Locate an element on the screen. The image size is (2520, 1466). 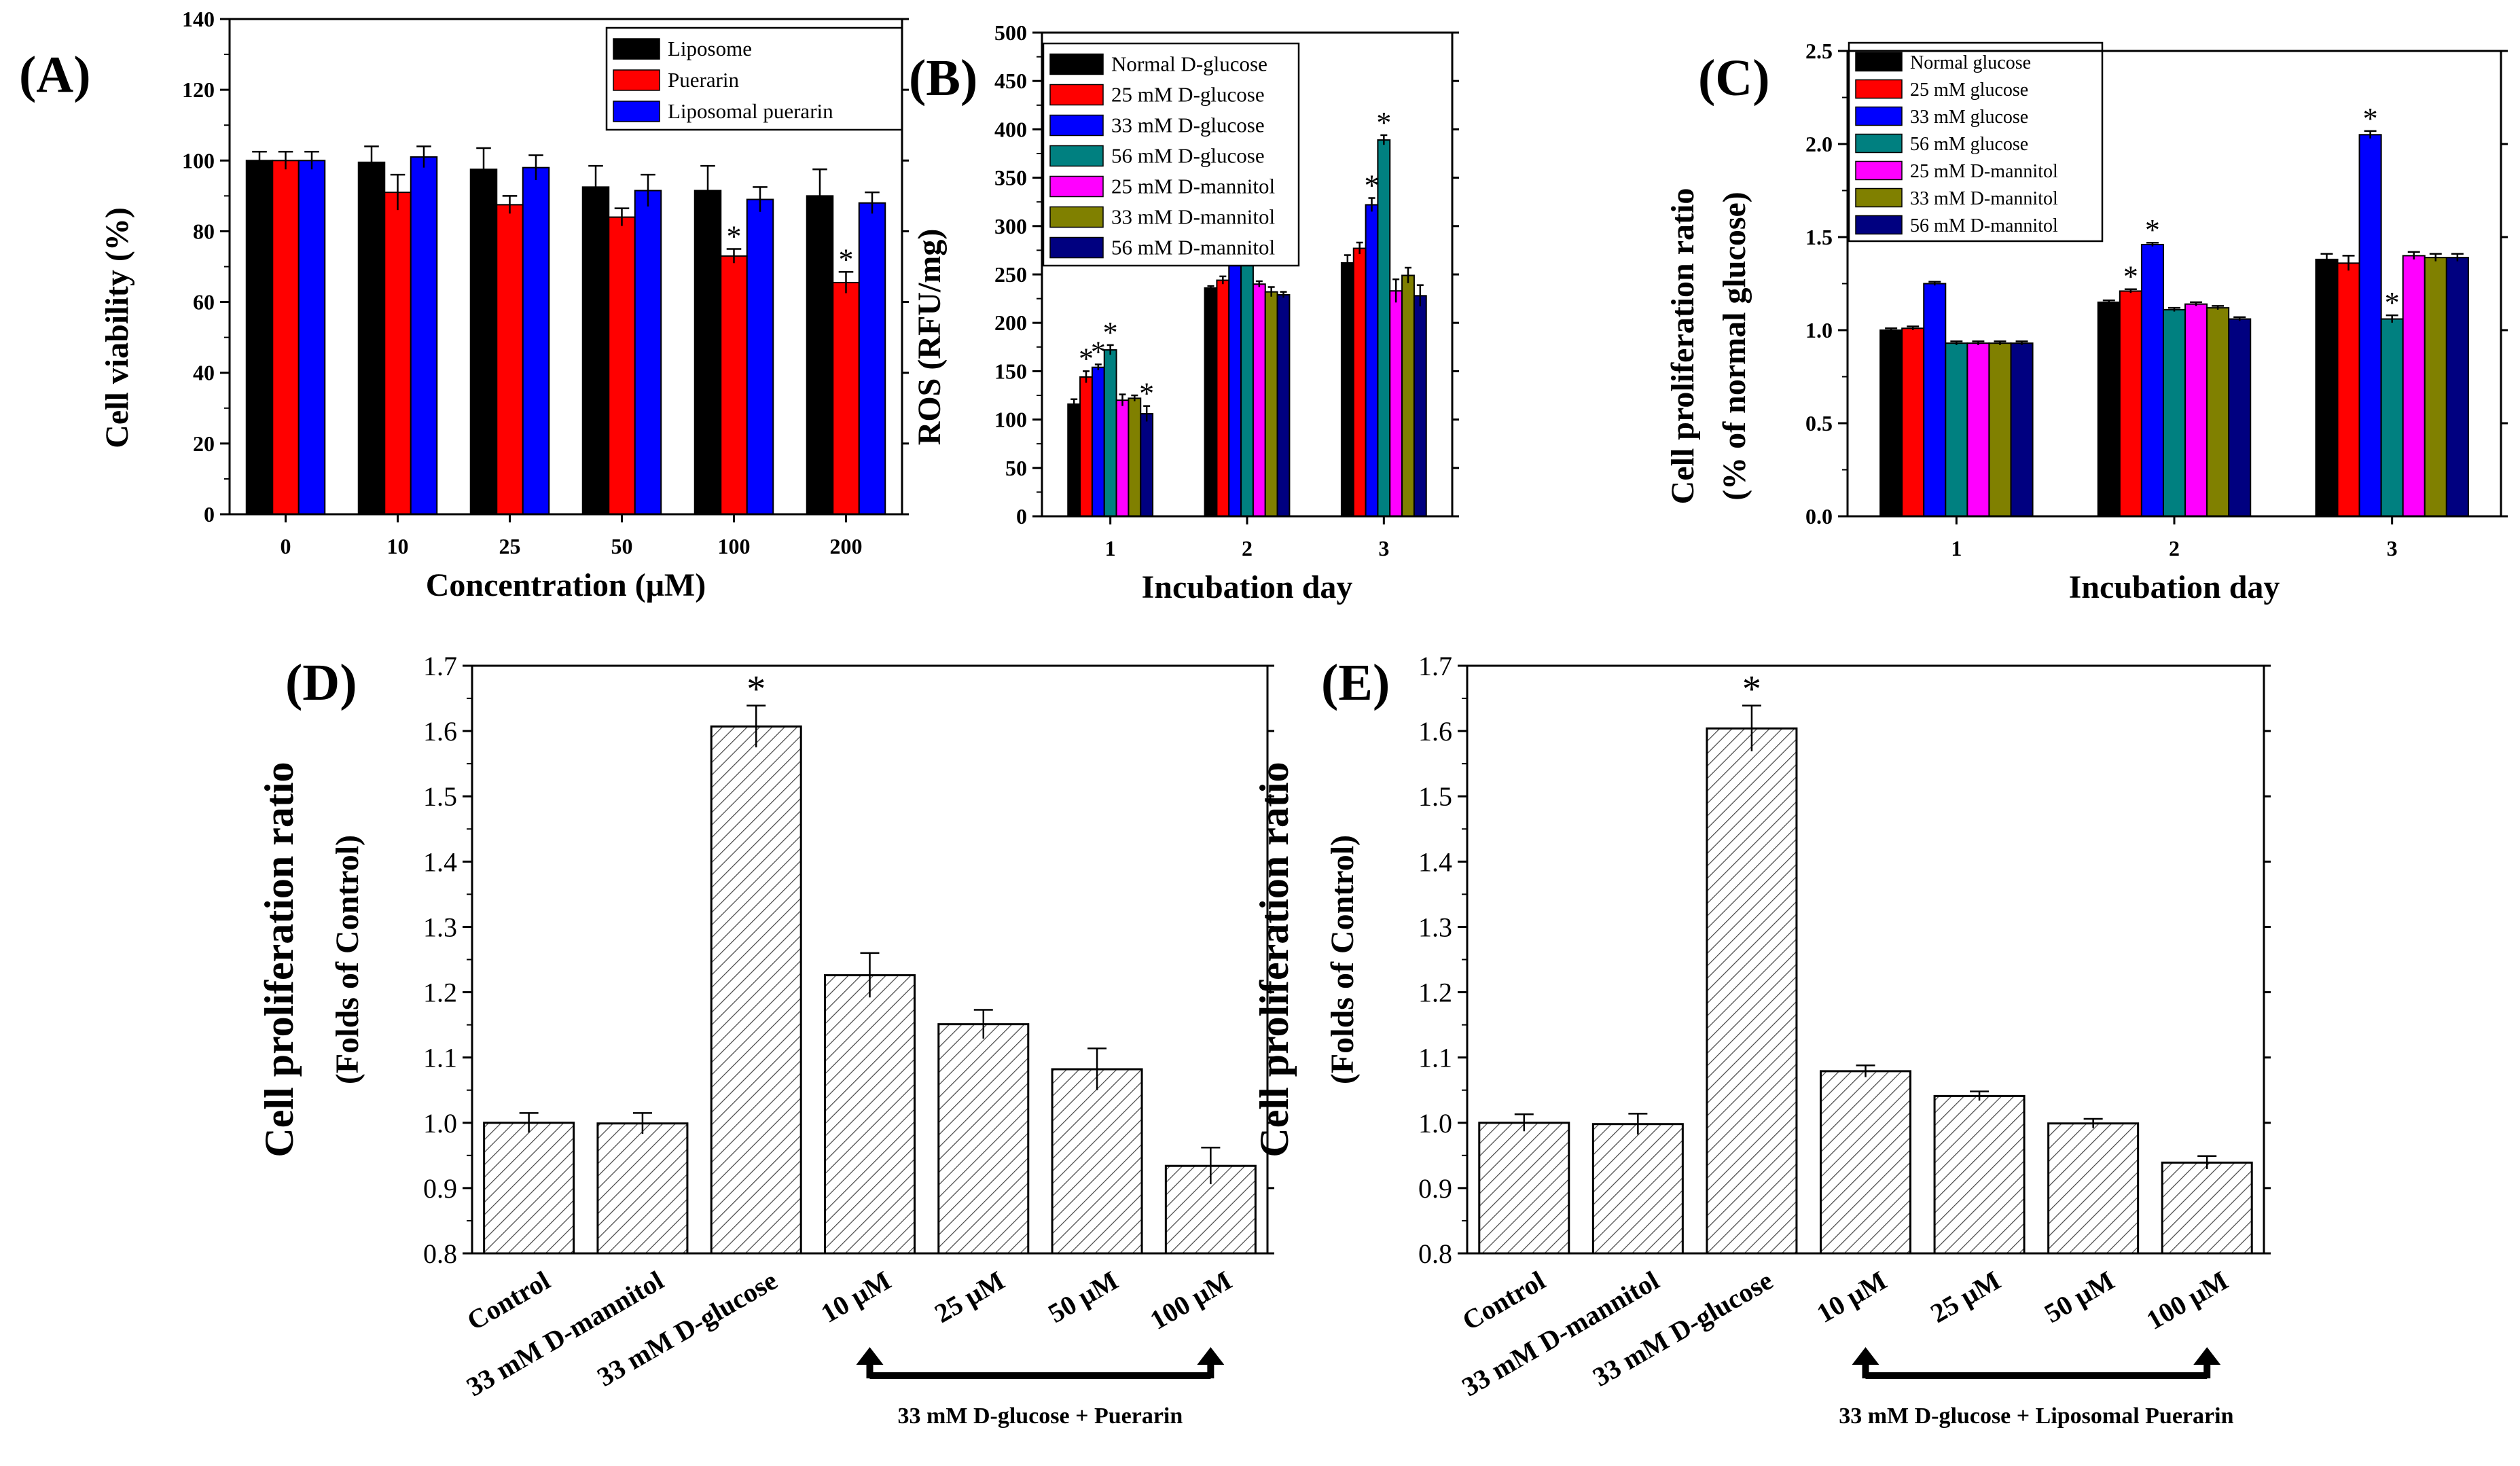
legend-entry: 56 mM D-mannitol is located at coordinates (1193, 248).